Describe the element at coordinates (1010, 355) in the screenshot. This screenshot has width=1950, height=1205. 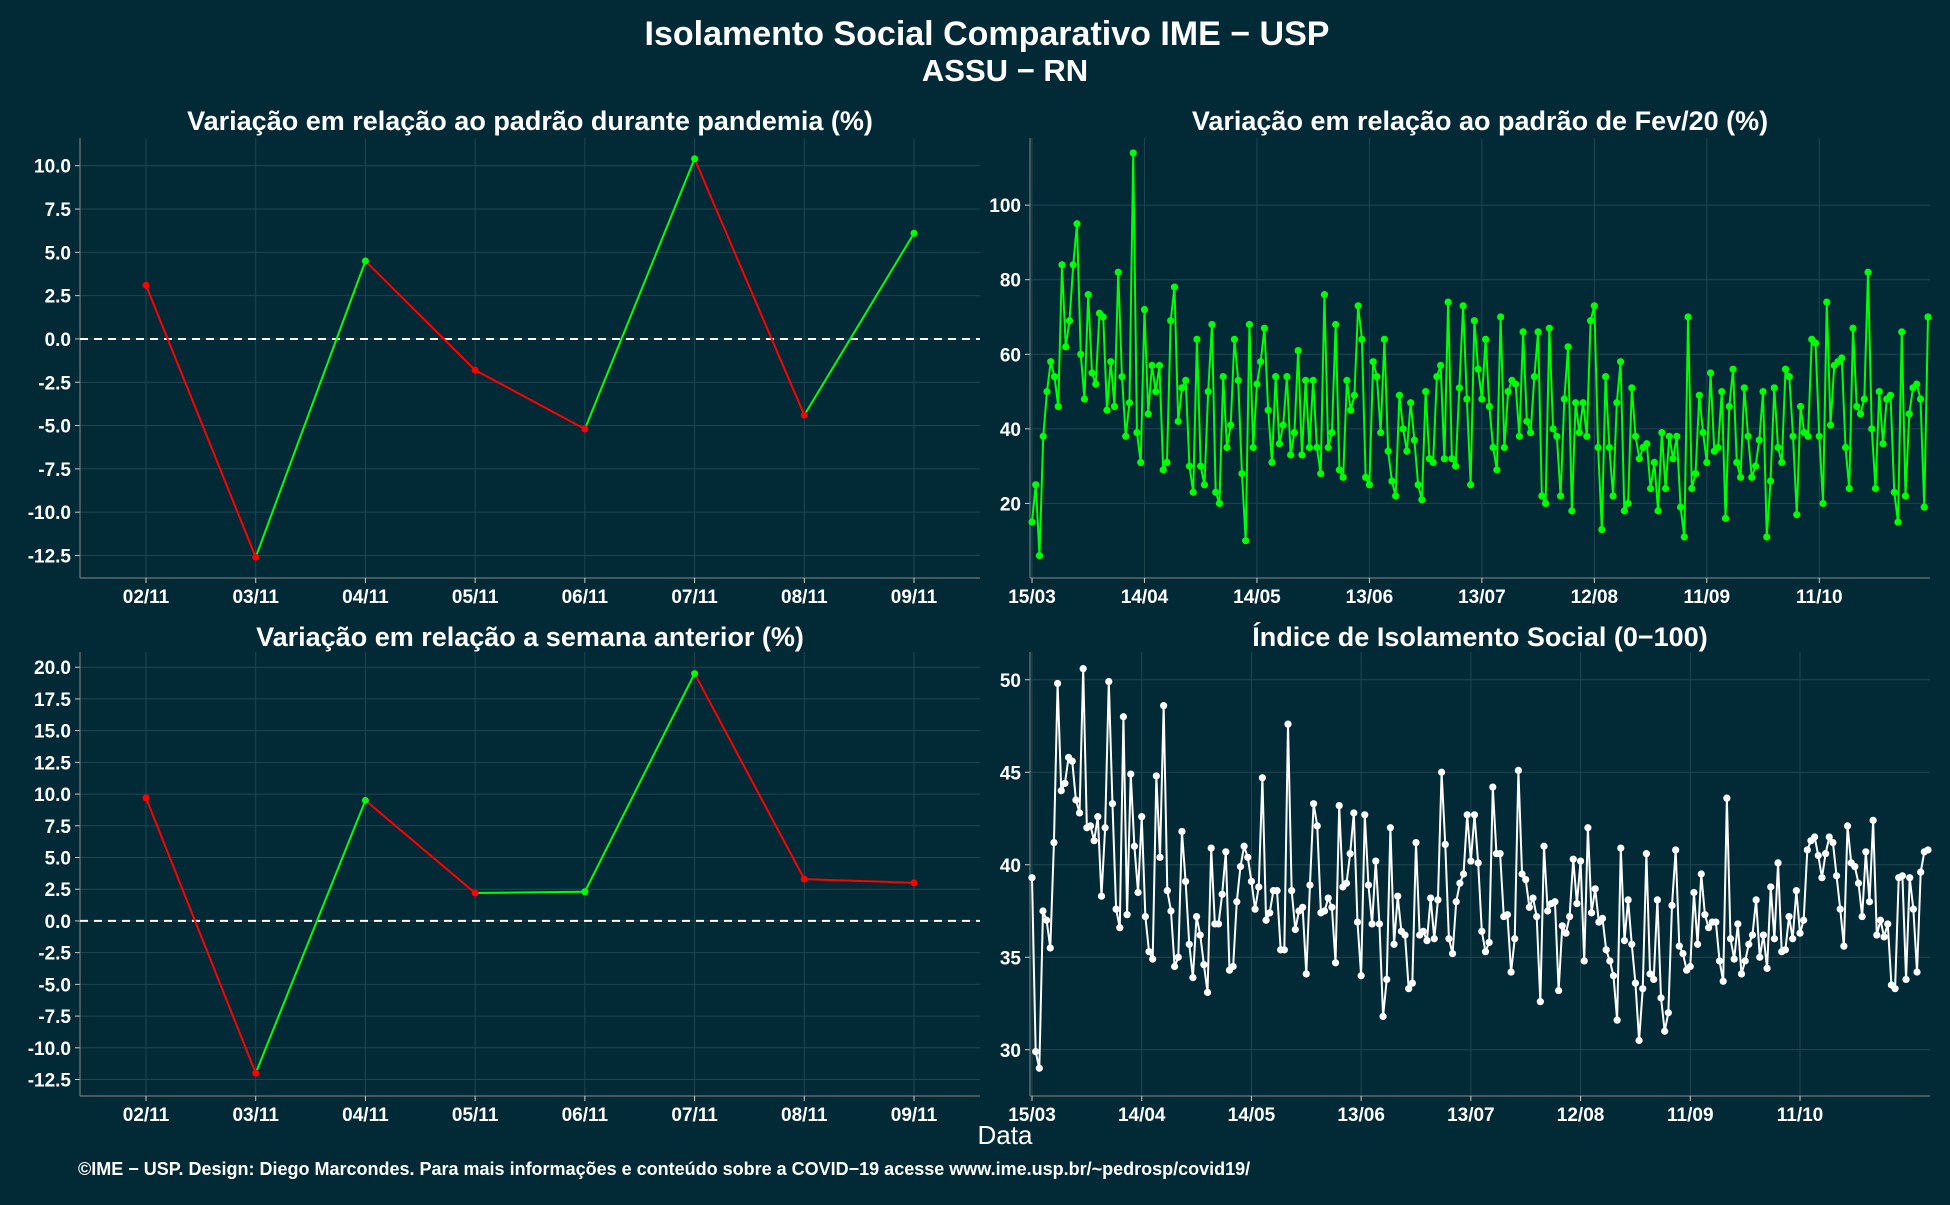
I see `y-tick-label: 60` at that location.